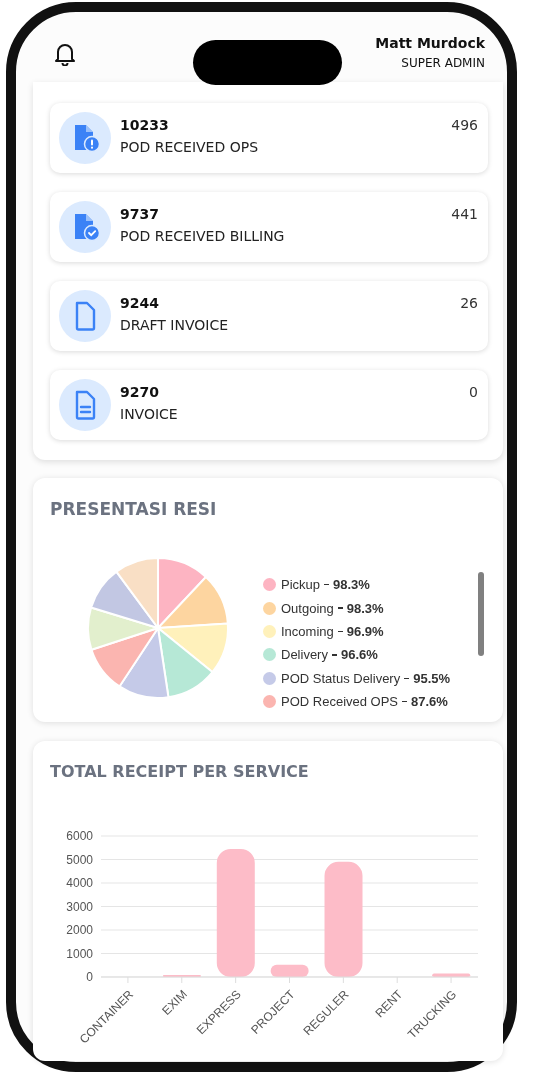  What do you see at coordinates (133, 509) in the screenshot?
I see `chart-title: PRESENTASI RESI` at bounding box center [133, 509].